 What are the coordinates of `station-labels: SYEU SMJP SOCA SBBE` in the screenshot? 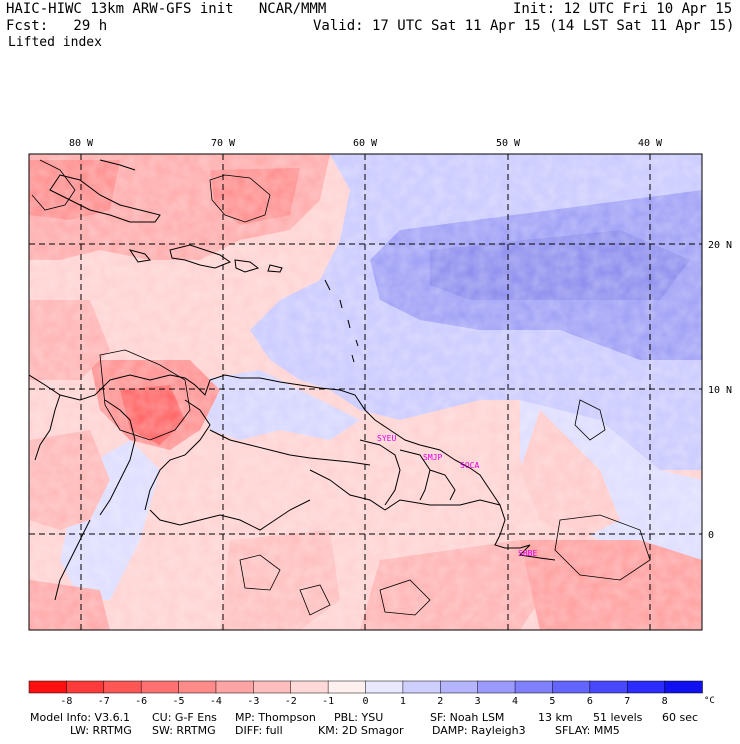 It's located at (457, 496).